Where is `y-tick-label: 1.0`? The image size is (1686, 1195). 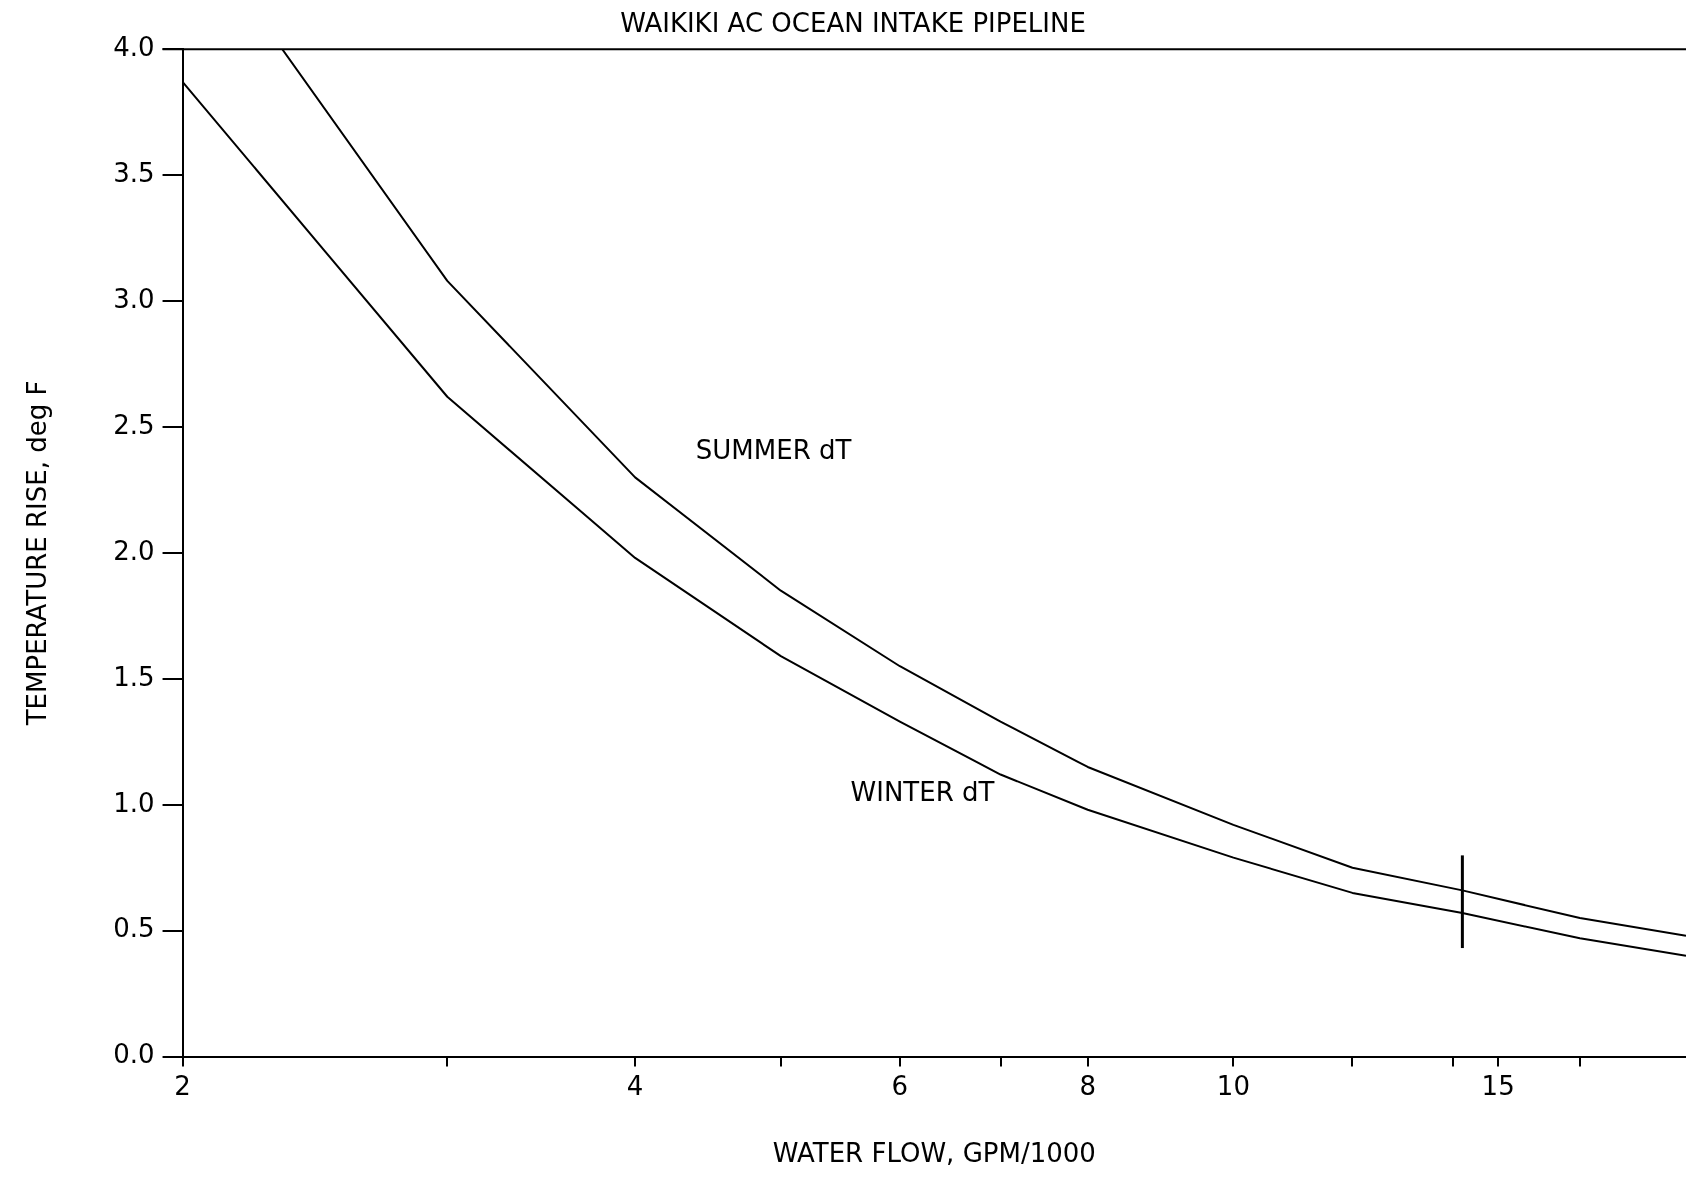
y-tick-label: 1.0 is located at coordinates (134, 802).